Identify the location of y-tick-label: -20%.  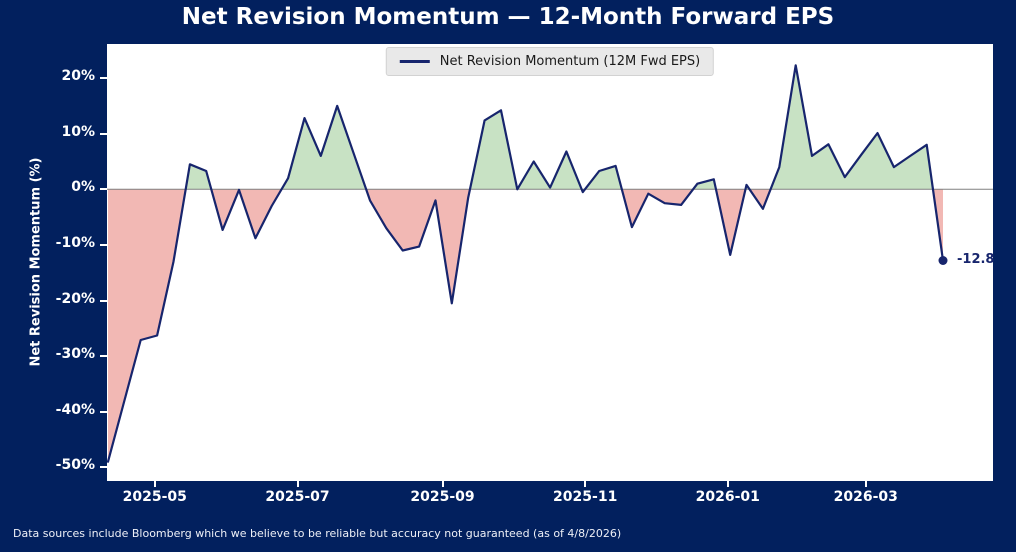
(75, 298).